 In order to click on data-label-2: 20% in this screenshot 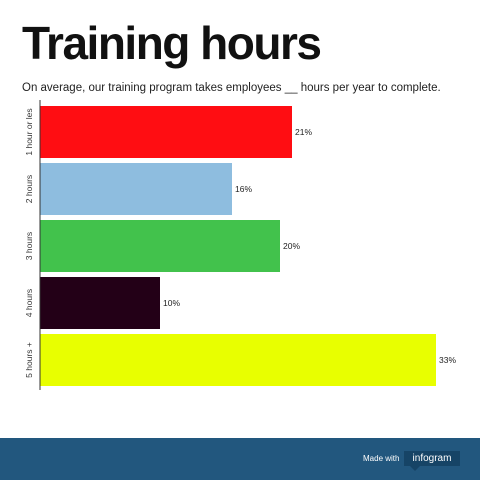, I will do `click(291, 246)`.